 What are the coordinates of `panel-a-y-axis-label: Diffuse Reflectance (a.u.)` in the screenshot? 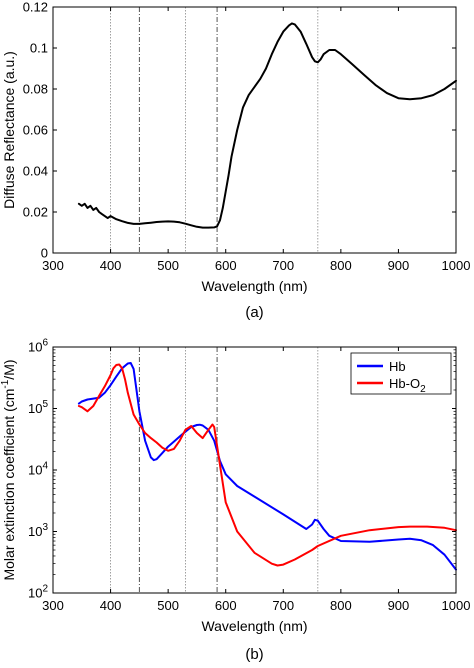 It's located at (9, 130).